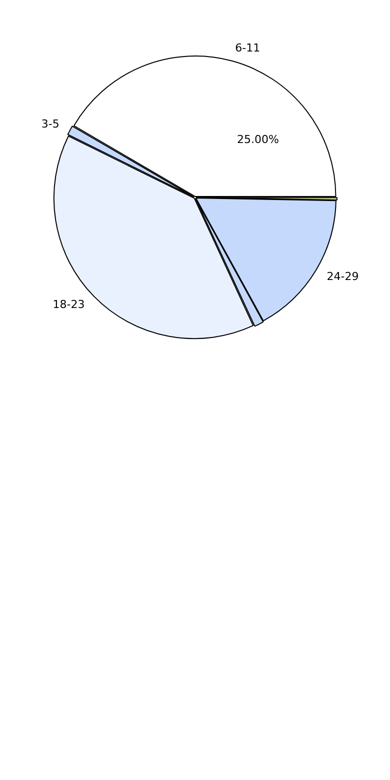 This screenshot has height=780, width=390. I want to click on slice-label: 18-23, so click(68, 304).